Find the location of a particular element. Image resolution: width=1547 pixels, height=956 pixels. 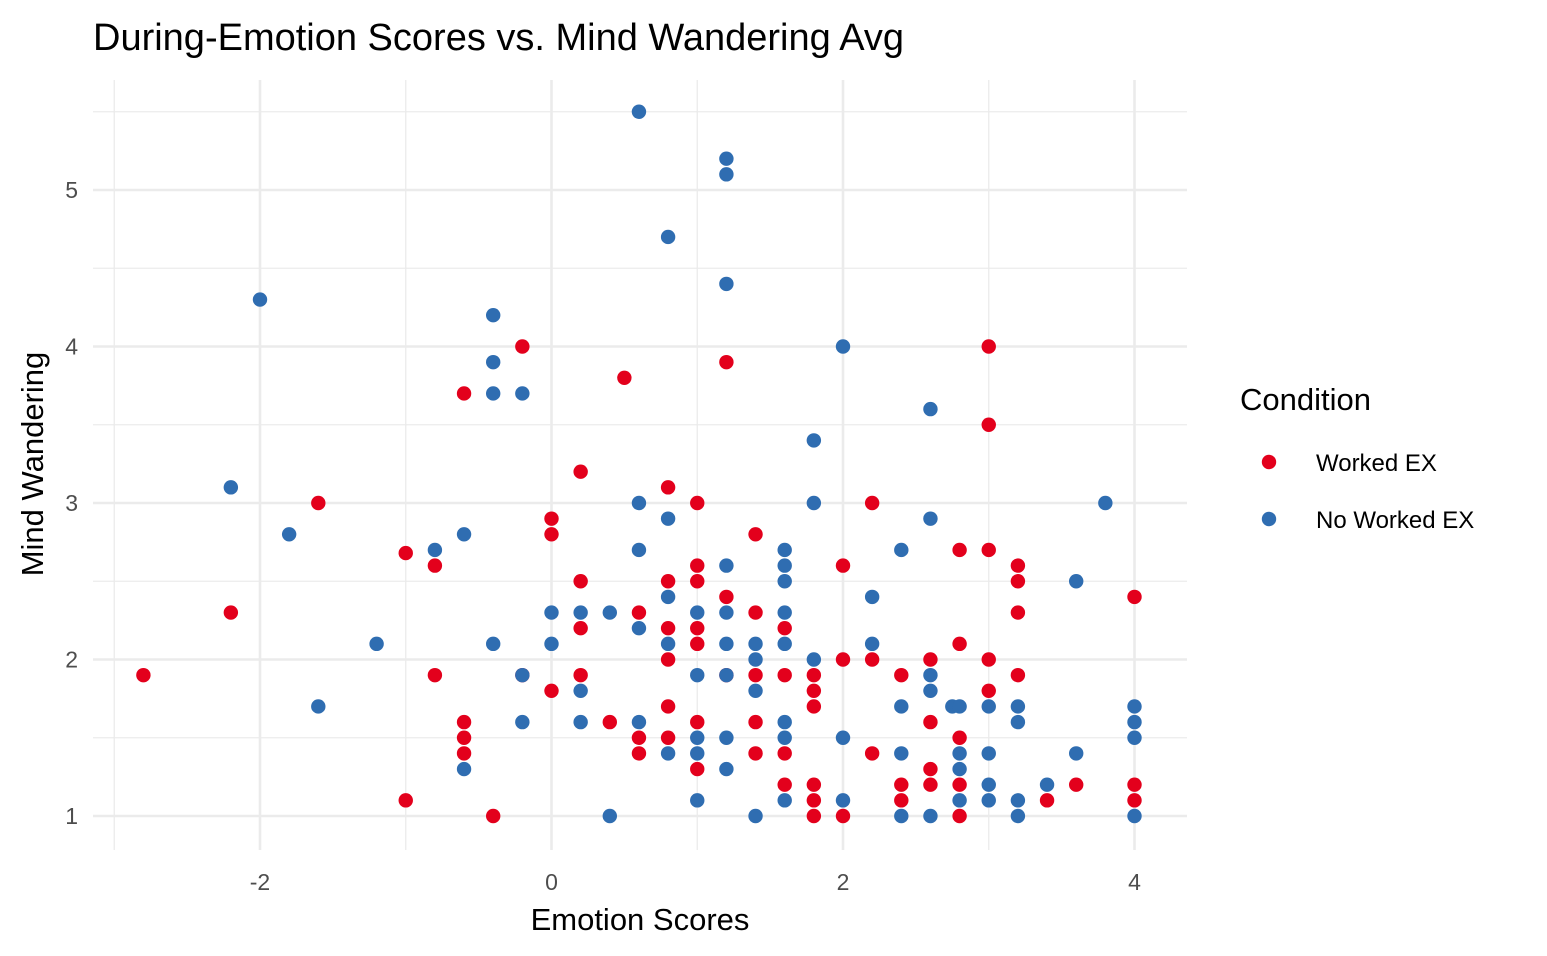

legend-key-dot is located at coordinates (1269, 462).